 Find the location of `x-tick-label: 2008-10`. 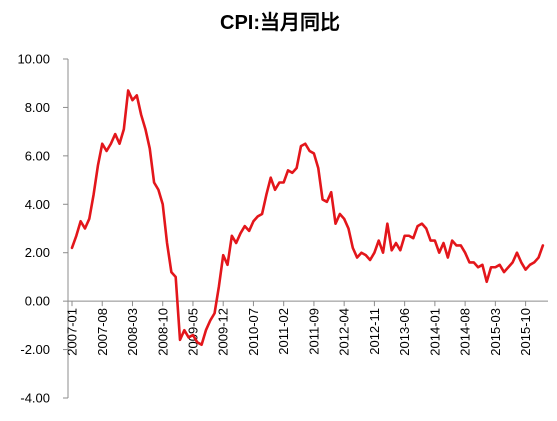

x-tick-label: 2008-10 is located at coordinates (162, 332).